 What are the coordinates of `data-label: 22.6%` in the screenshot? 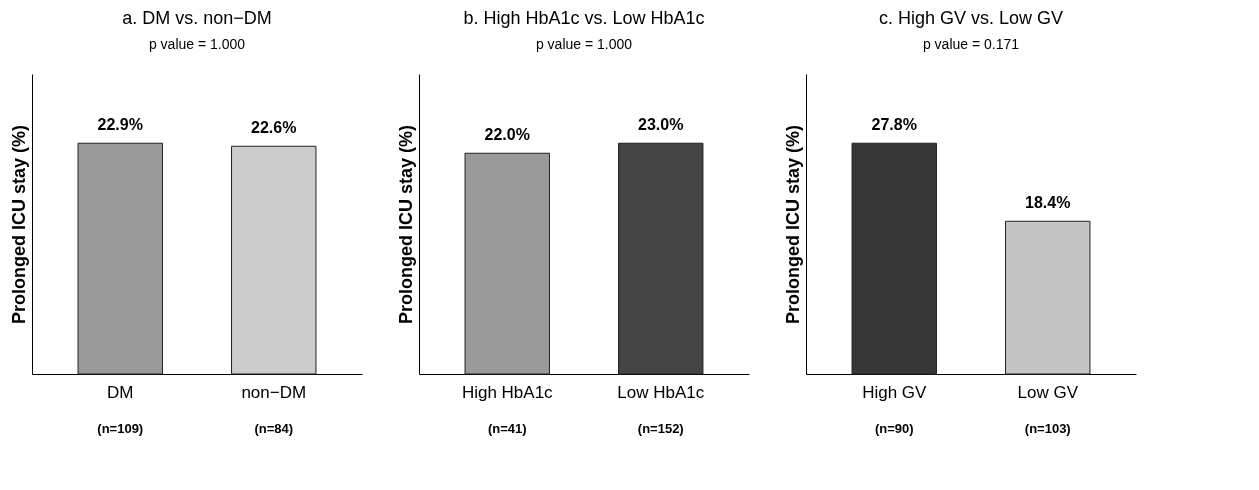 It's located at (274, 128).